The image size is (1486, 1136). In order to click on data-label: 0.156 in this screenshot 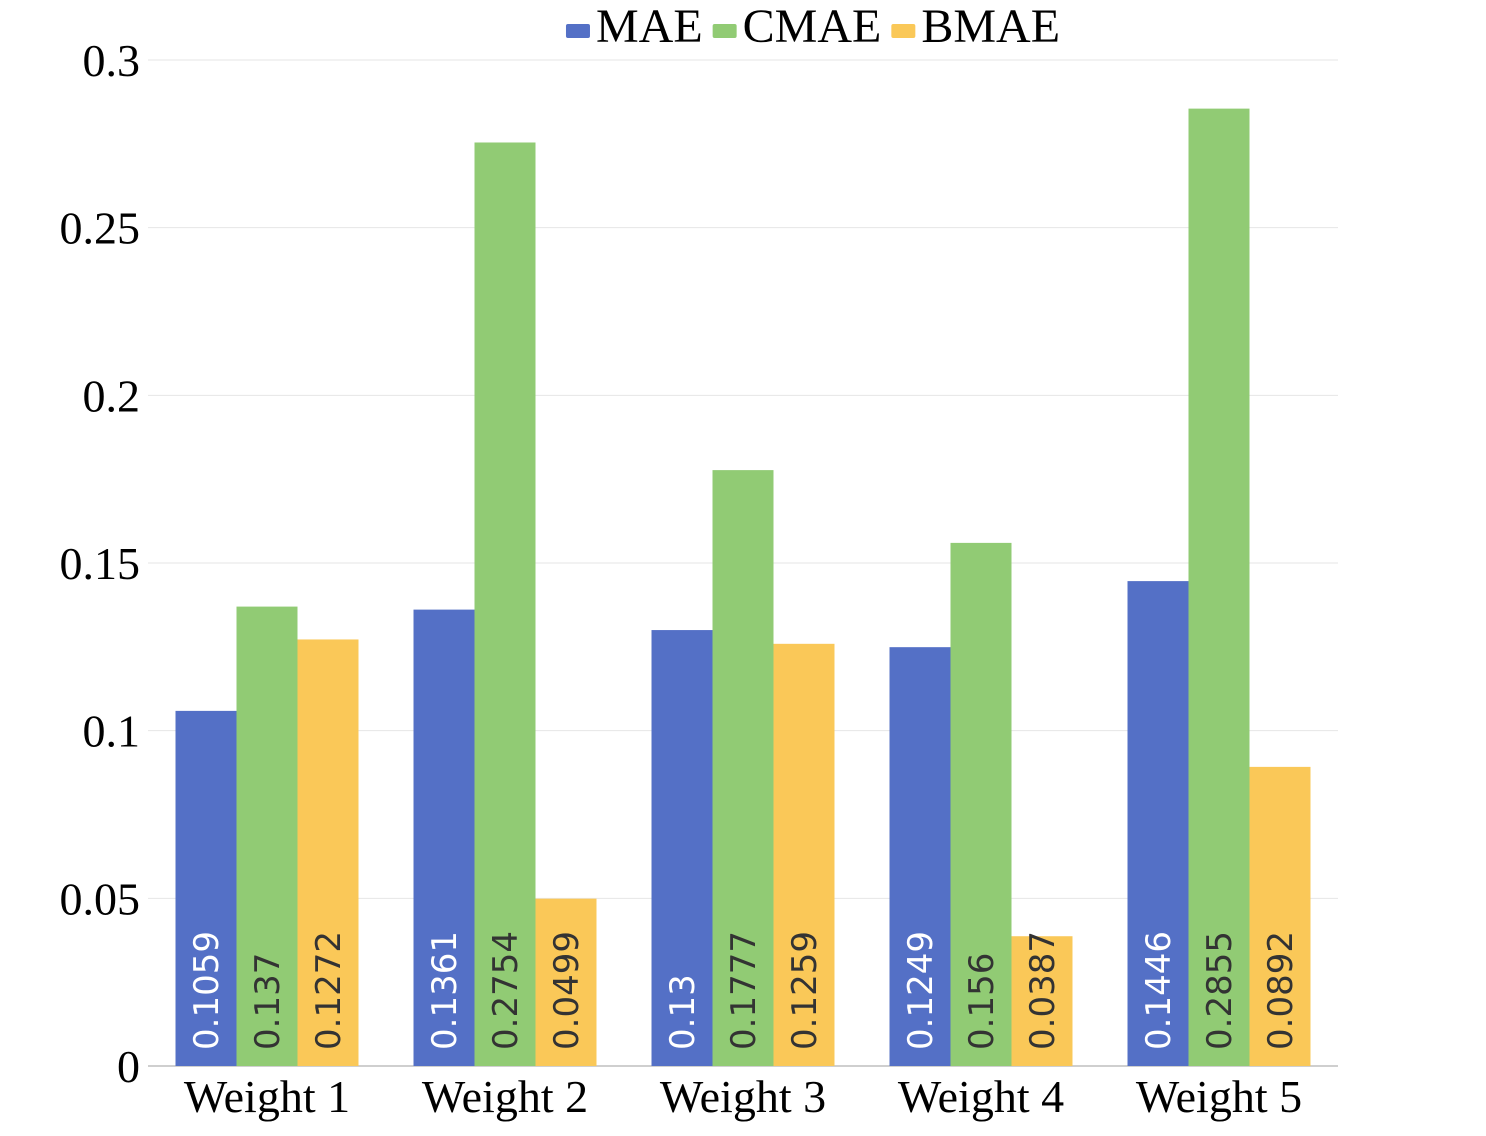, I will do `click(982, 1001)`.